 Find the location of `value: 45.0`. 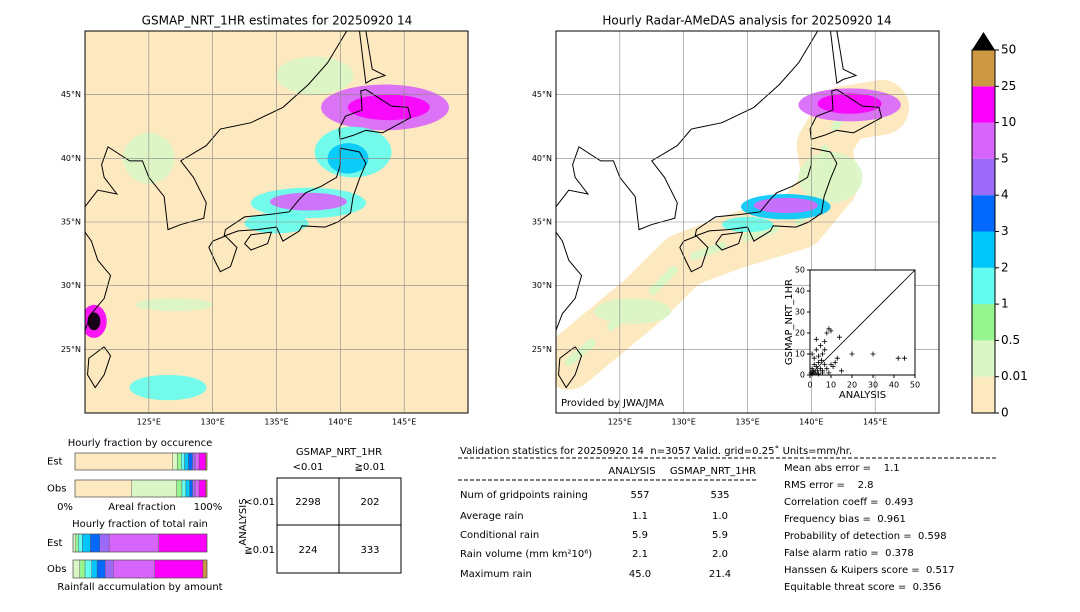

value: 45.0 is located at coordinates (640, 574).